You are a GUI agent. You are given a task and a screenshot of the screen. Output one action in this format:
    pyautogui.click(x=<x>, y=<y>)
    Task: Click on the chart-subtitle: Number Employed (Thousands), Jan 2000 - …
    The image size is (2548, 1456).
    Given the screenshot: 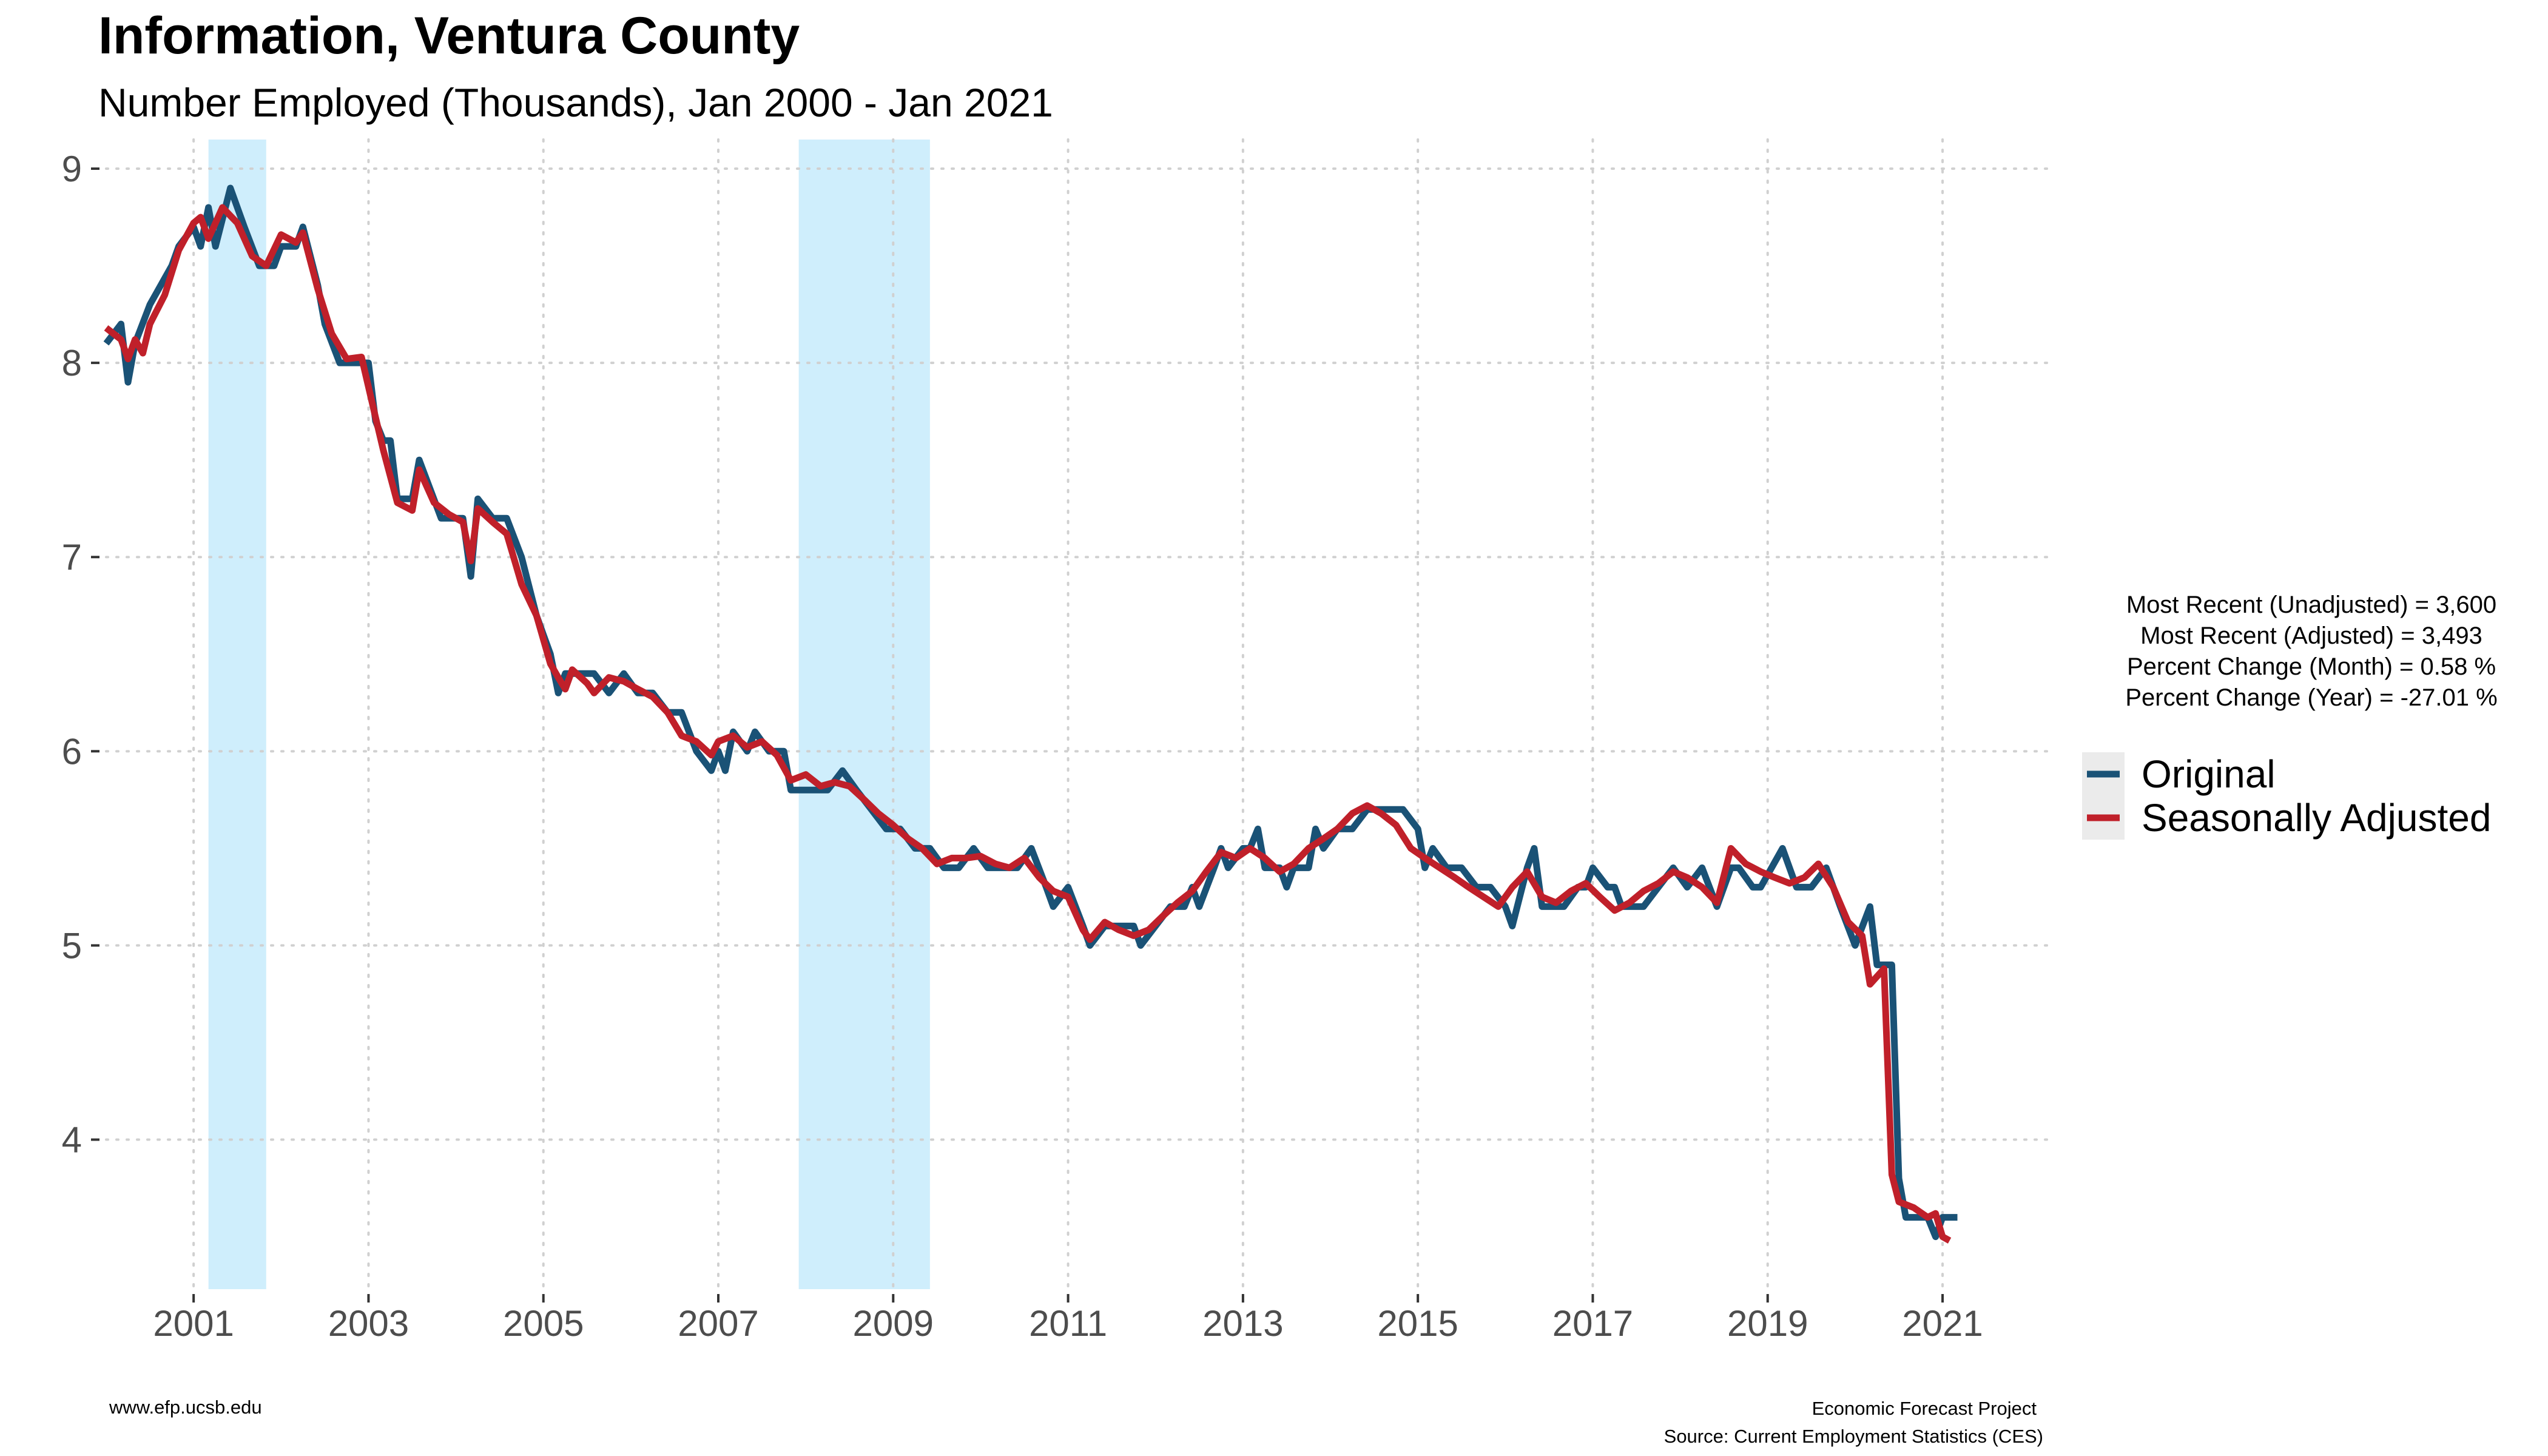 What is the action you would take?
    pyautogui.click(x=575, y=102)
    